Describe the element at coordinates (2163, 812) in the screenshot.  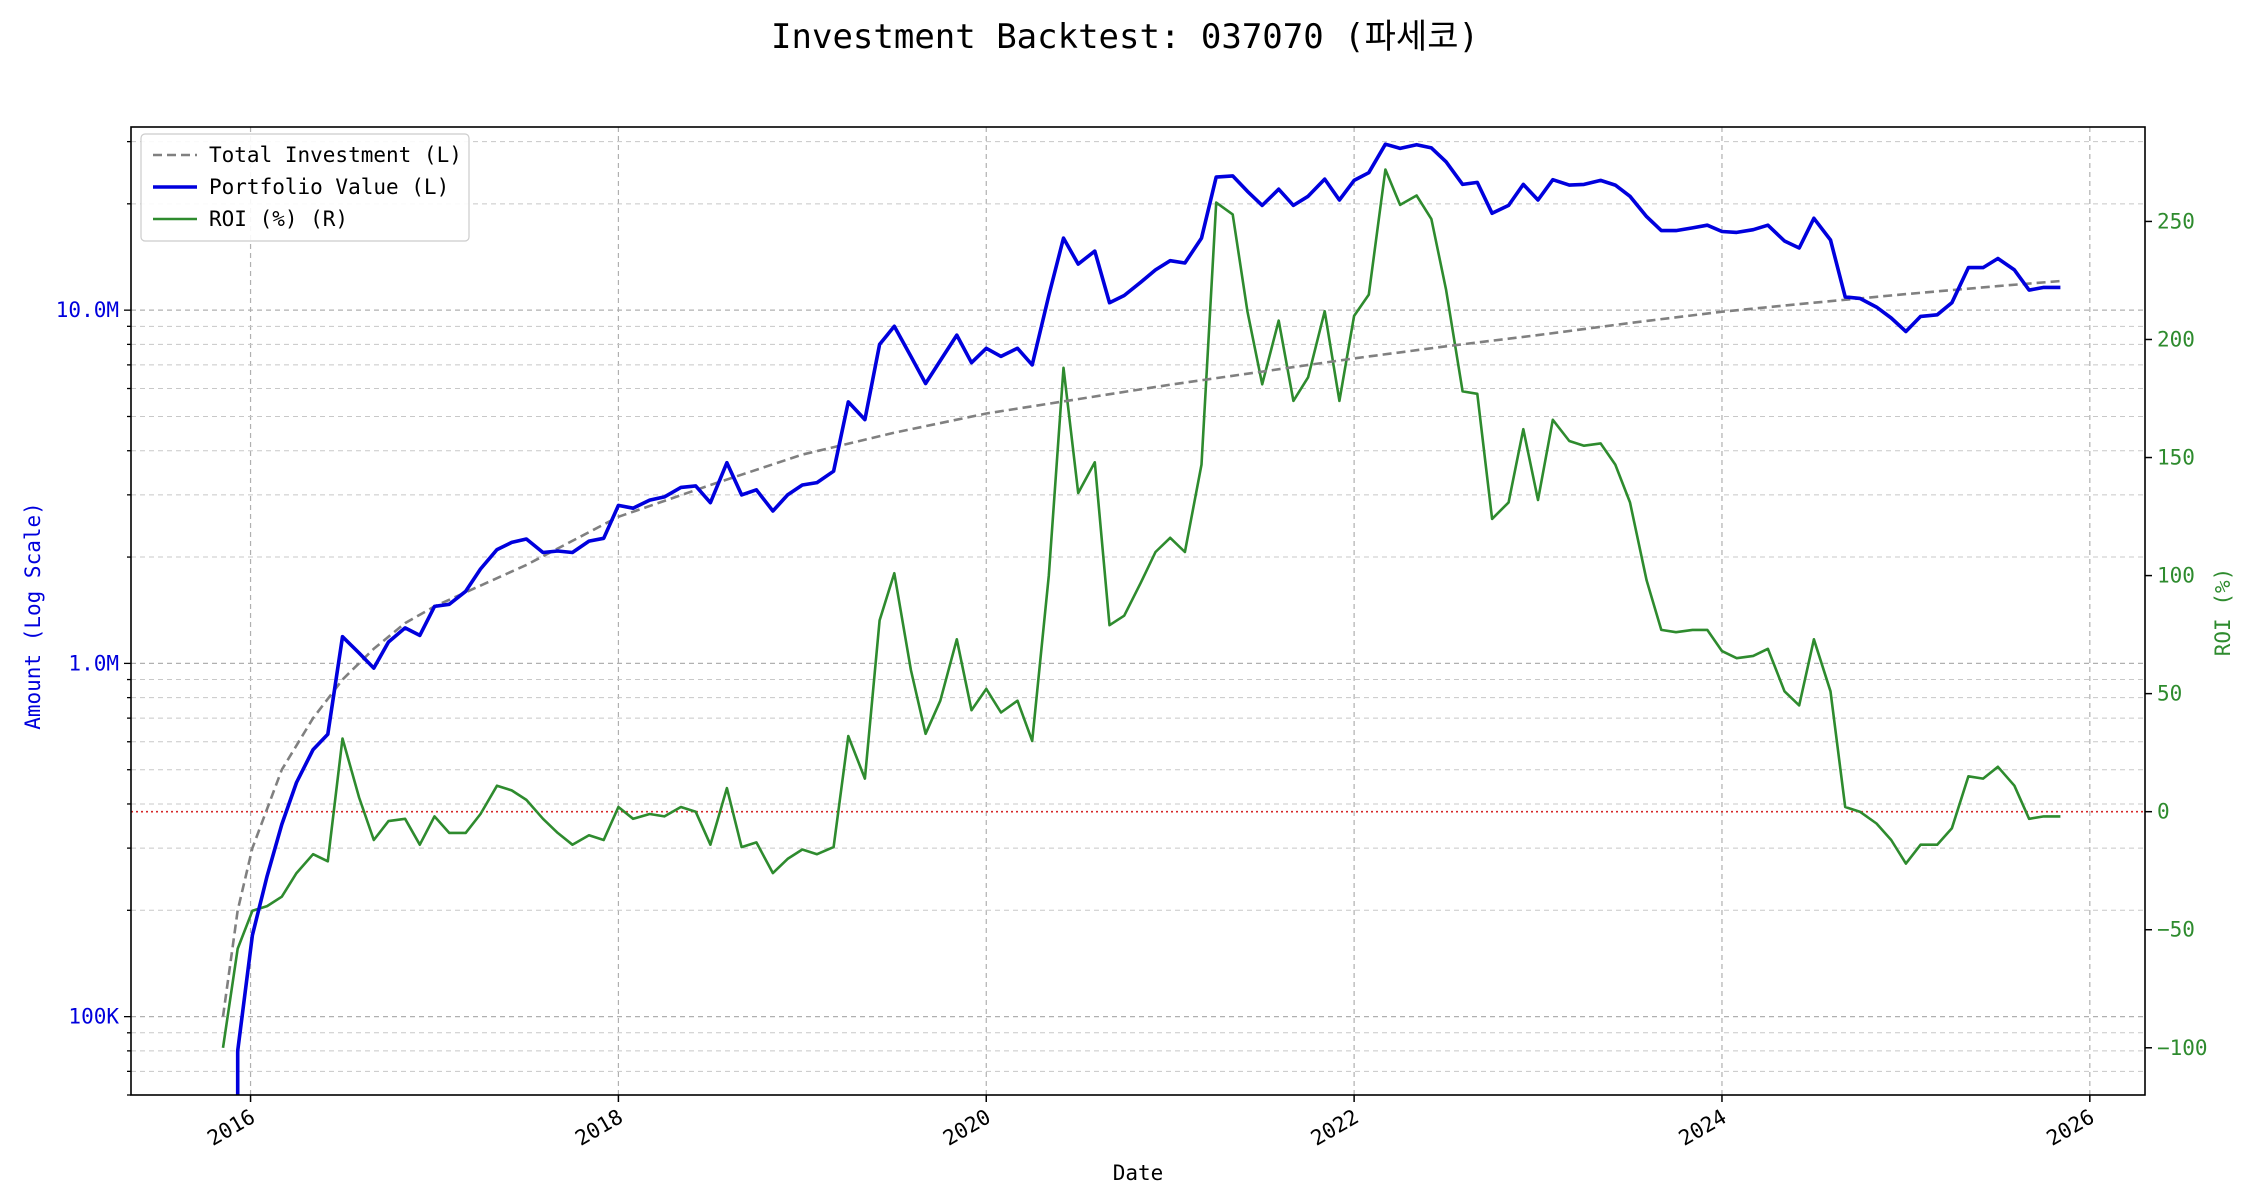
I see `y-right-tick-label: 0` at that location.